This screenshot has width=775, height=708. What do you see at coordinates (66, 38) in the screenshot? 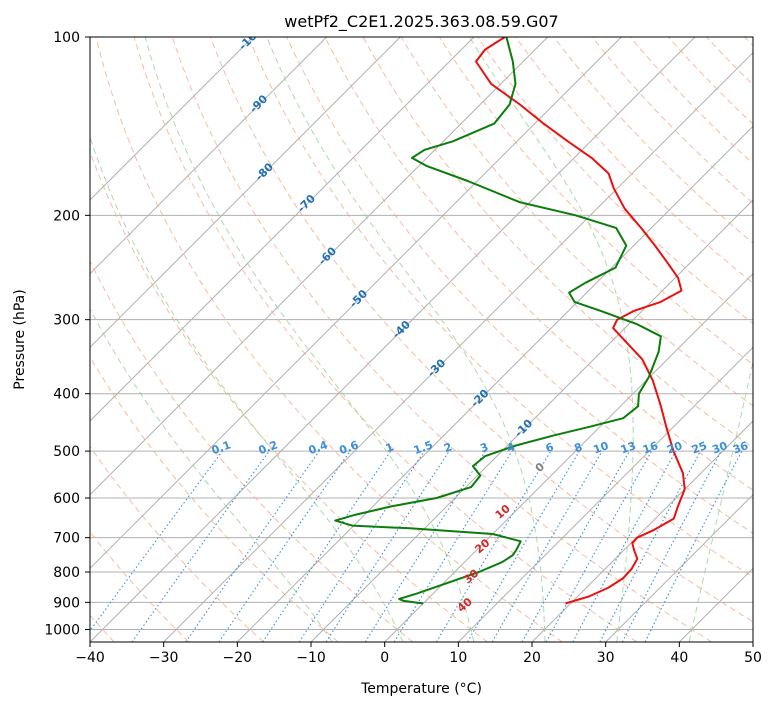
I see `y-tick-label: 100` at bounding box center [66, 38].